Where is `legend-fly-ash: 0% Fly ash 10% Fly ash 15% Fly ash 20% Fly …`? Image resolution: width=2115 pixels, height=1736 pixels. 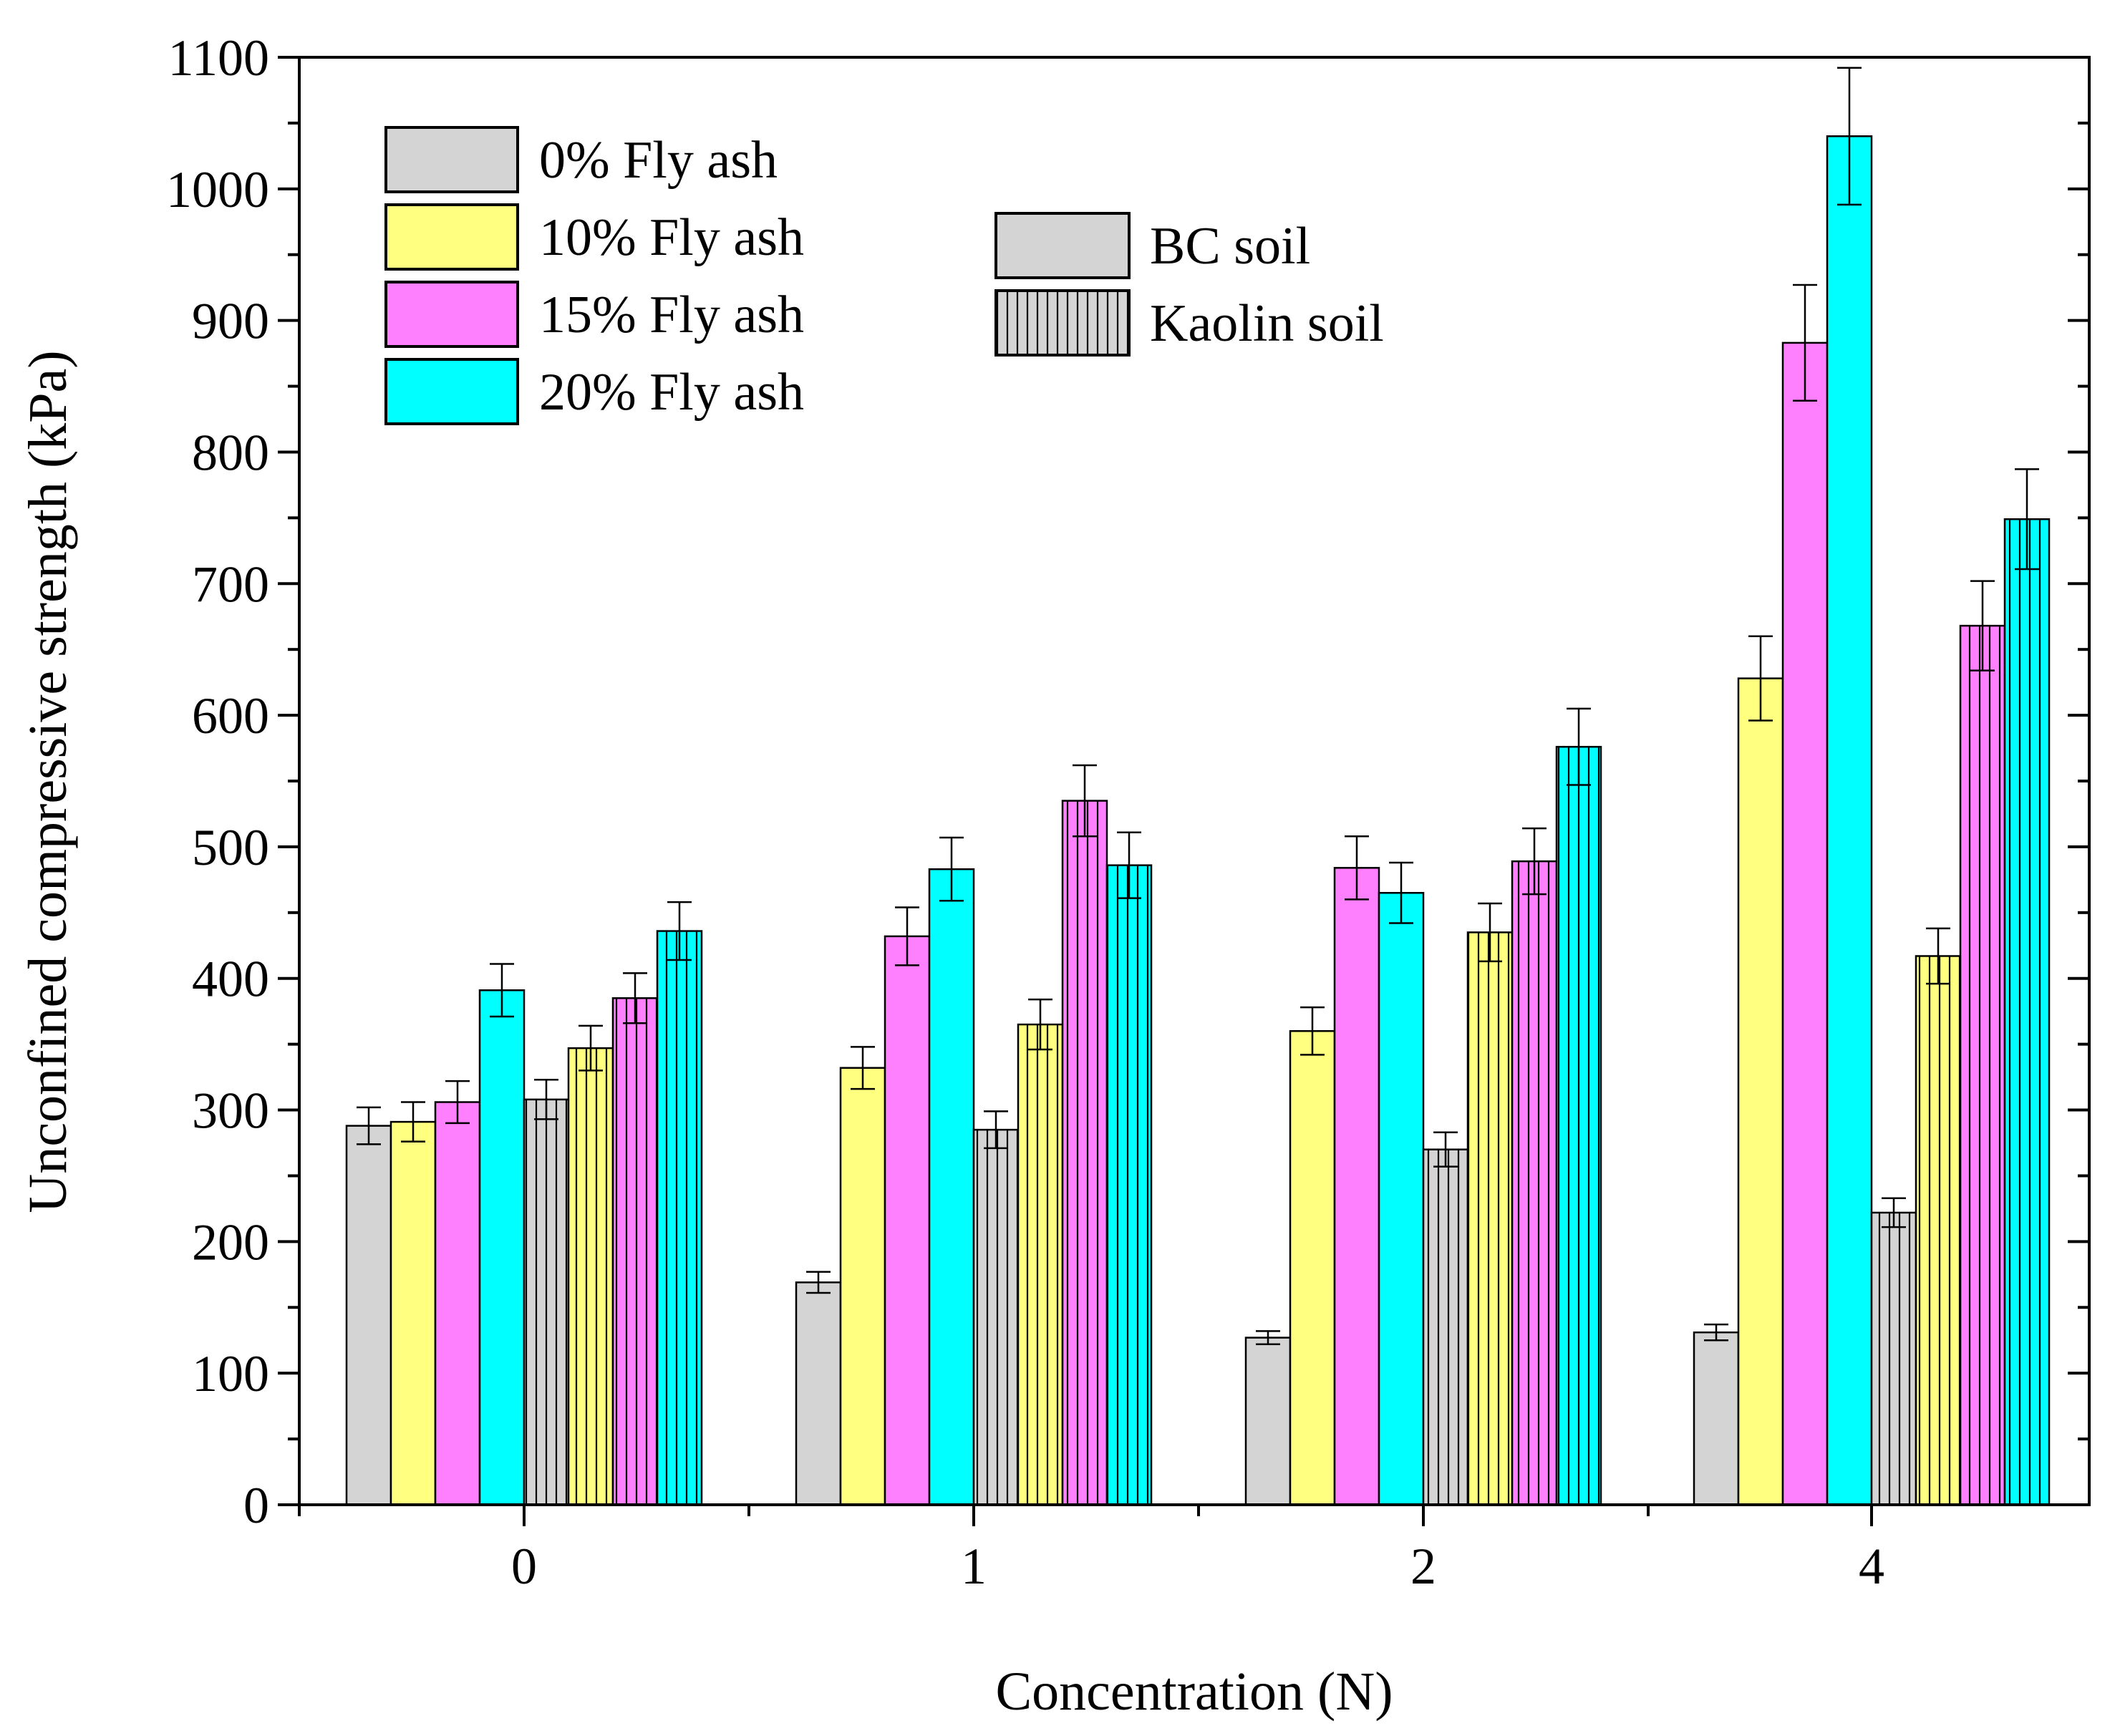
legend-fly-ash: 0% Fly ash 10% Fly ash 15% Fly ash 20% Fly … is located at coordinates (594, 275).